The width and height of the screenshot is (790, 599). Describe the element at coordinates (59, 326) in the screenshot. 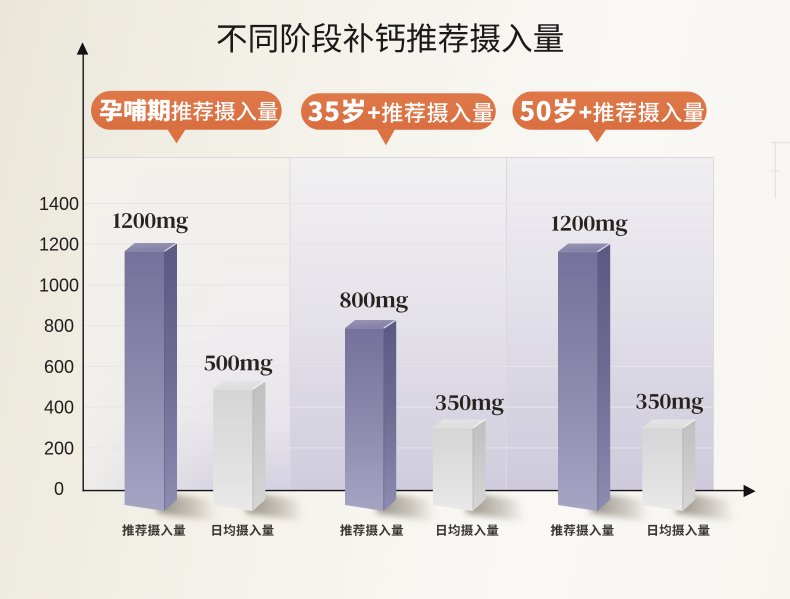

I see `svg-text: 800` at that location.